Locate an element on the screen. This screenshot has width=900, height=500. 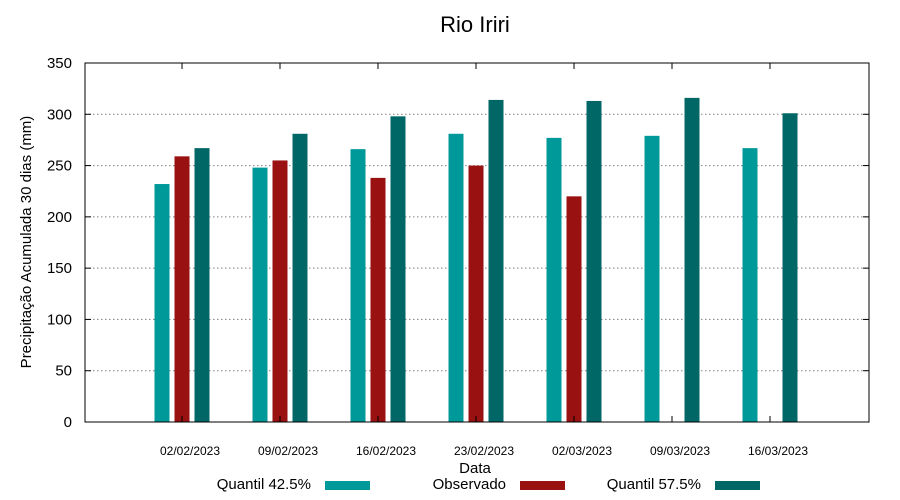
y-tick-label: 300 is located at coordinates (59, 114).